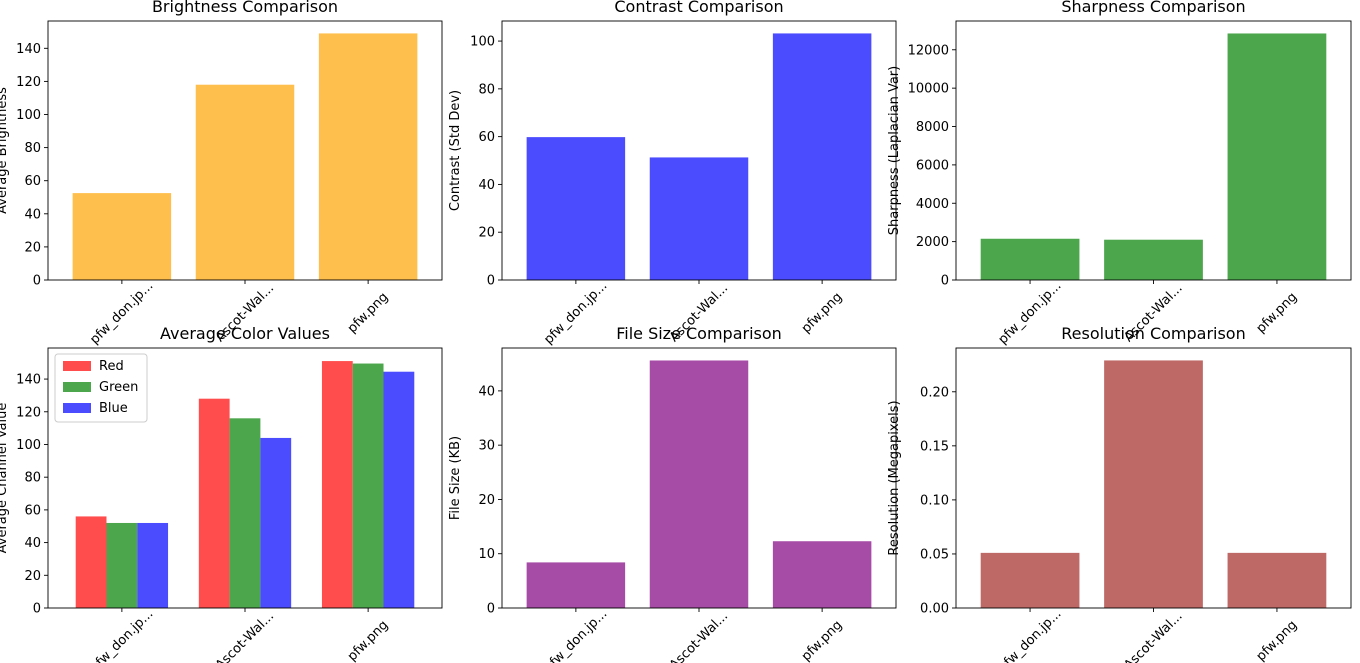 This screenshot has height=663, width=1360. What do you see at coordinates (932, 127) in the screenshot?
I see `y-tick-label: 8000` at bounding box center [932, 127].